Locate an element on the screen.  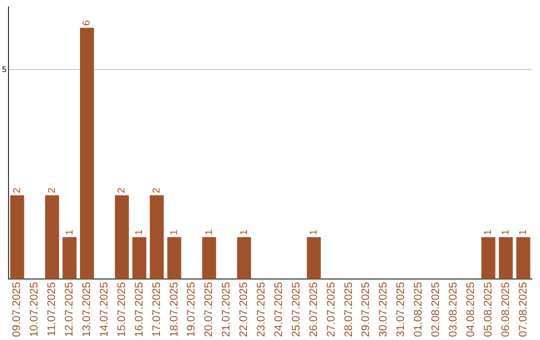
x-tick-label: 15.07.2025 is located at coordinates (122, 310).